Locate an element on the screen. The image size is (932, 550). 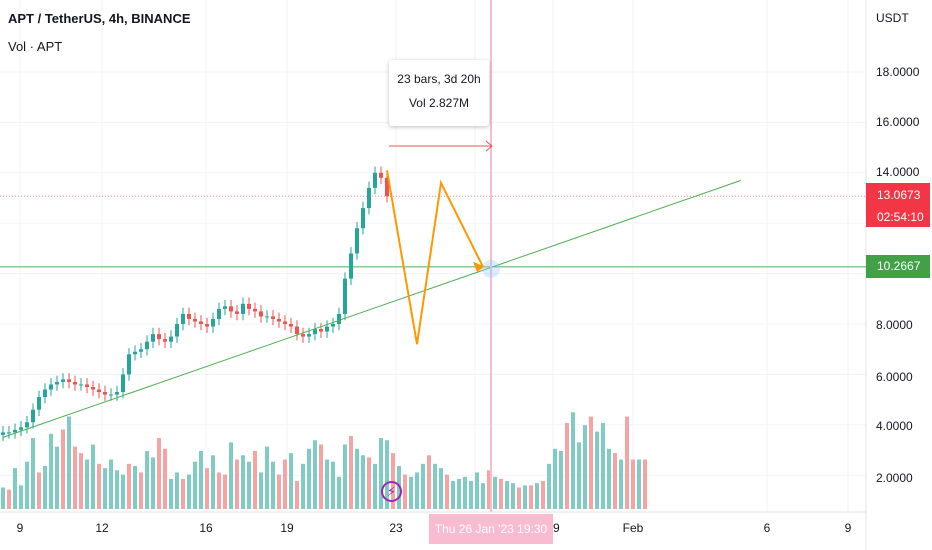
symbol-legend: APT / TetherUS, 4h, BINANCE is located at coordinates (99, 18).